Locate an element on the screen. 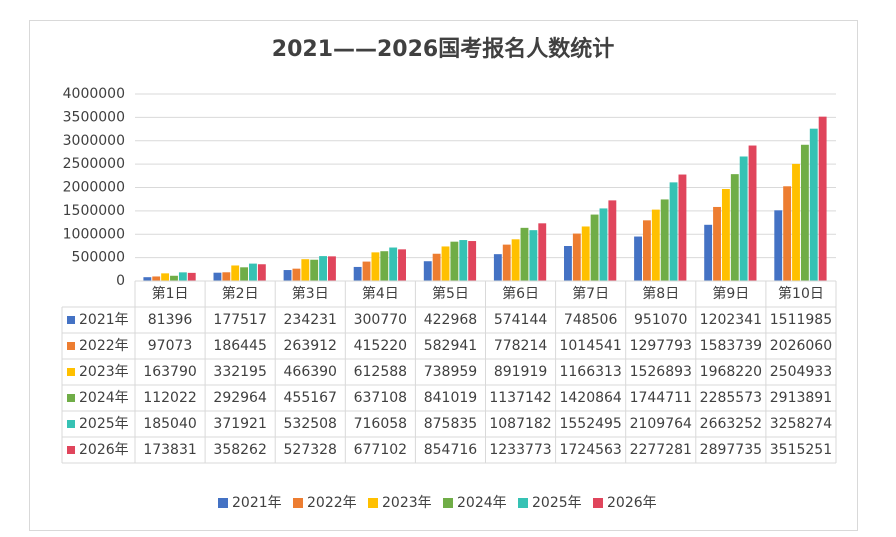 Image resolution: width=896 pixels, height=537 pixels. table-cell: 371921 is located at coordinates (239, 424).